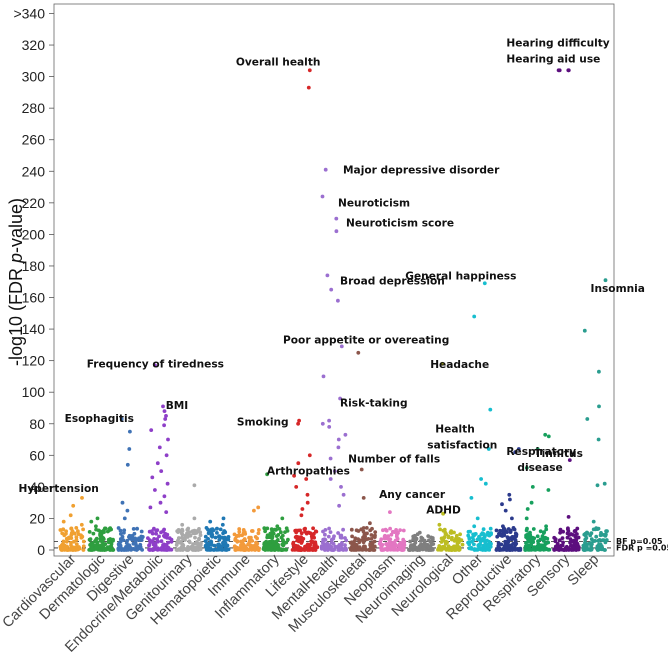 This screenshot has height=655, width=668. I want to click on y-axis-label: -log10 (FDR p-value), so click(16, 282).